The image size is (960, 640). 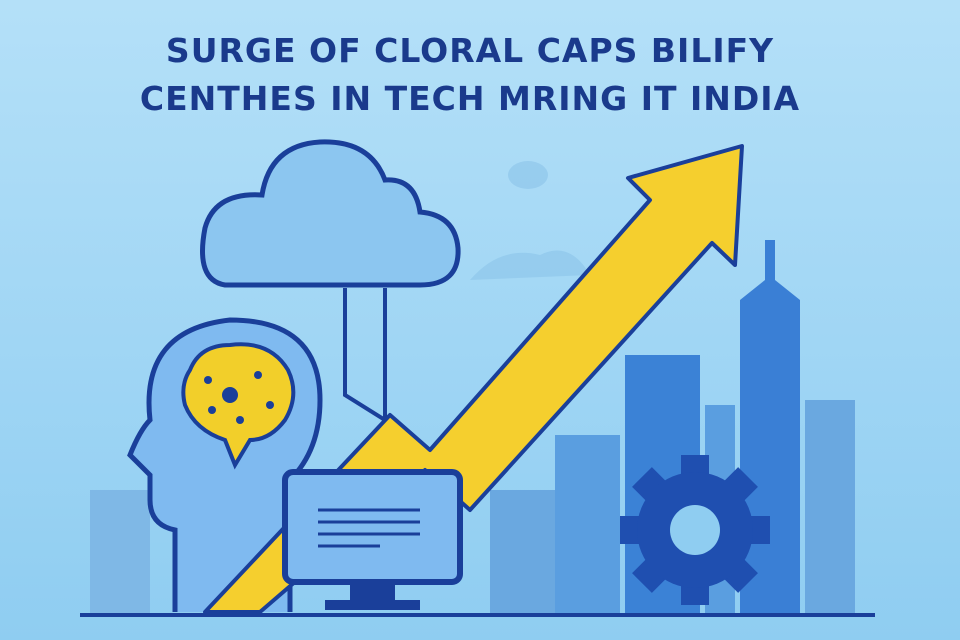 I want to click on background-clouds, so click(x=530, y=220).